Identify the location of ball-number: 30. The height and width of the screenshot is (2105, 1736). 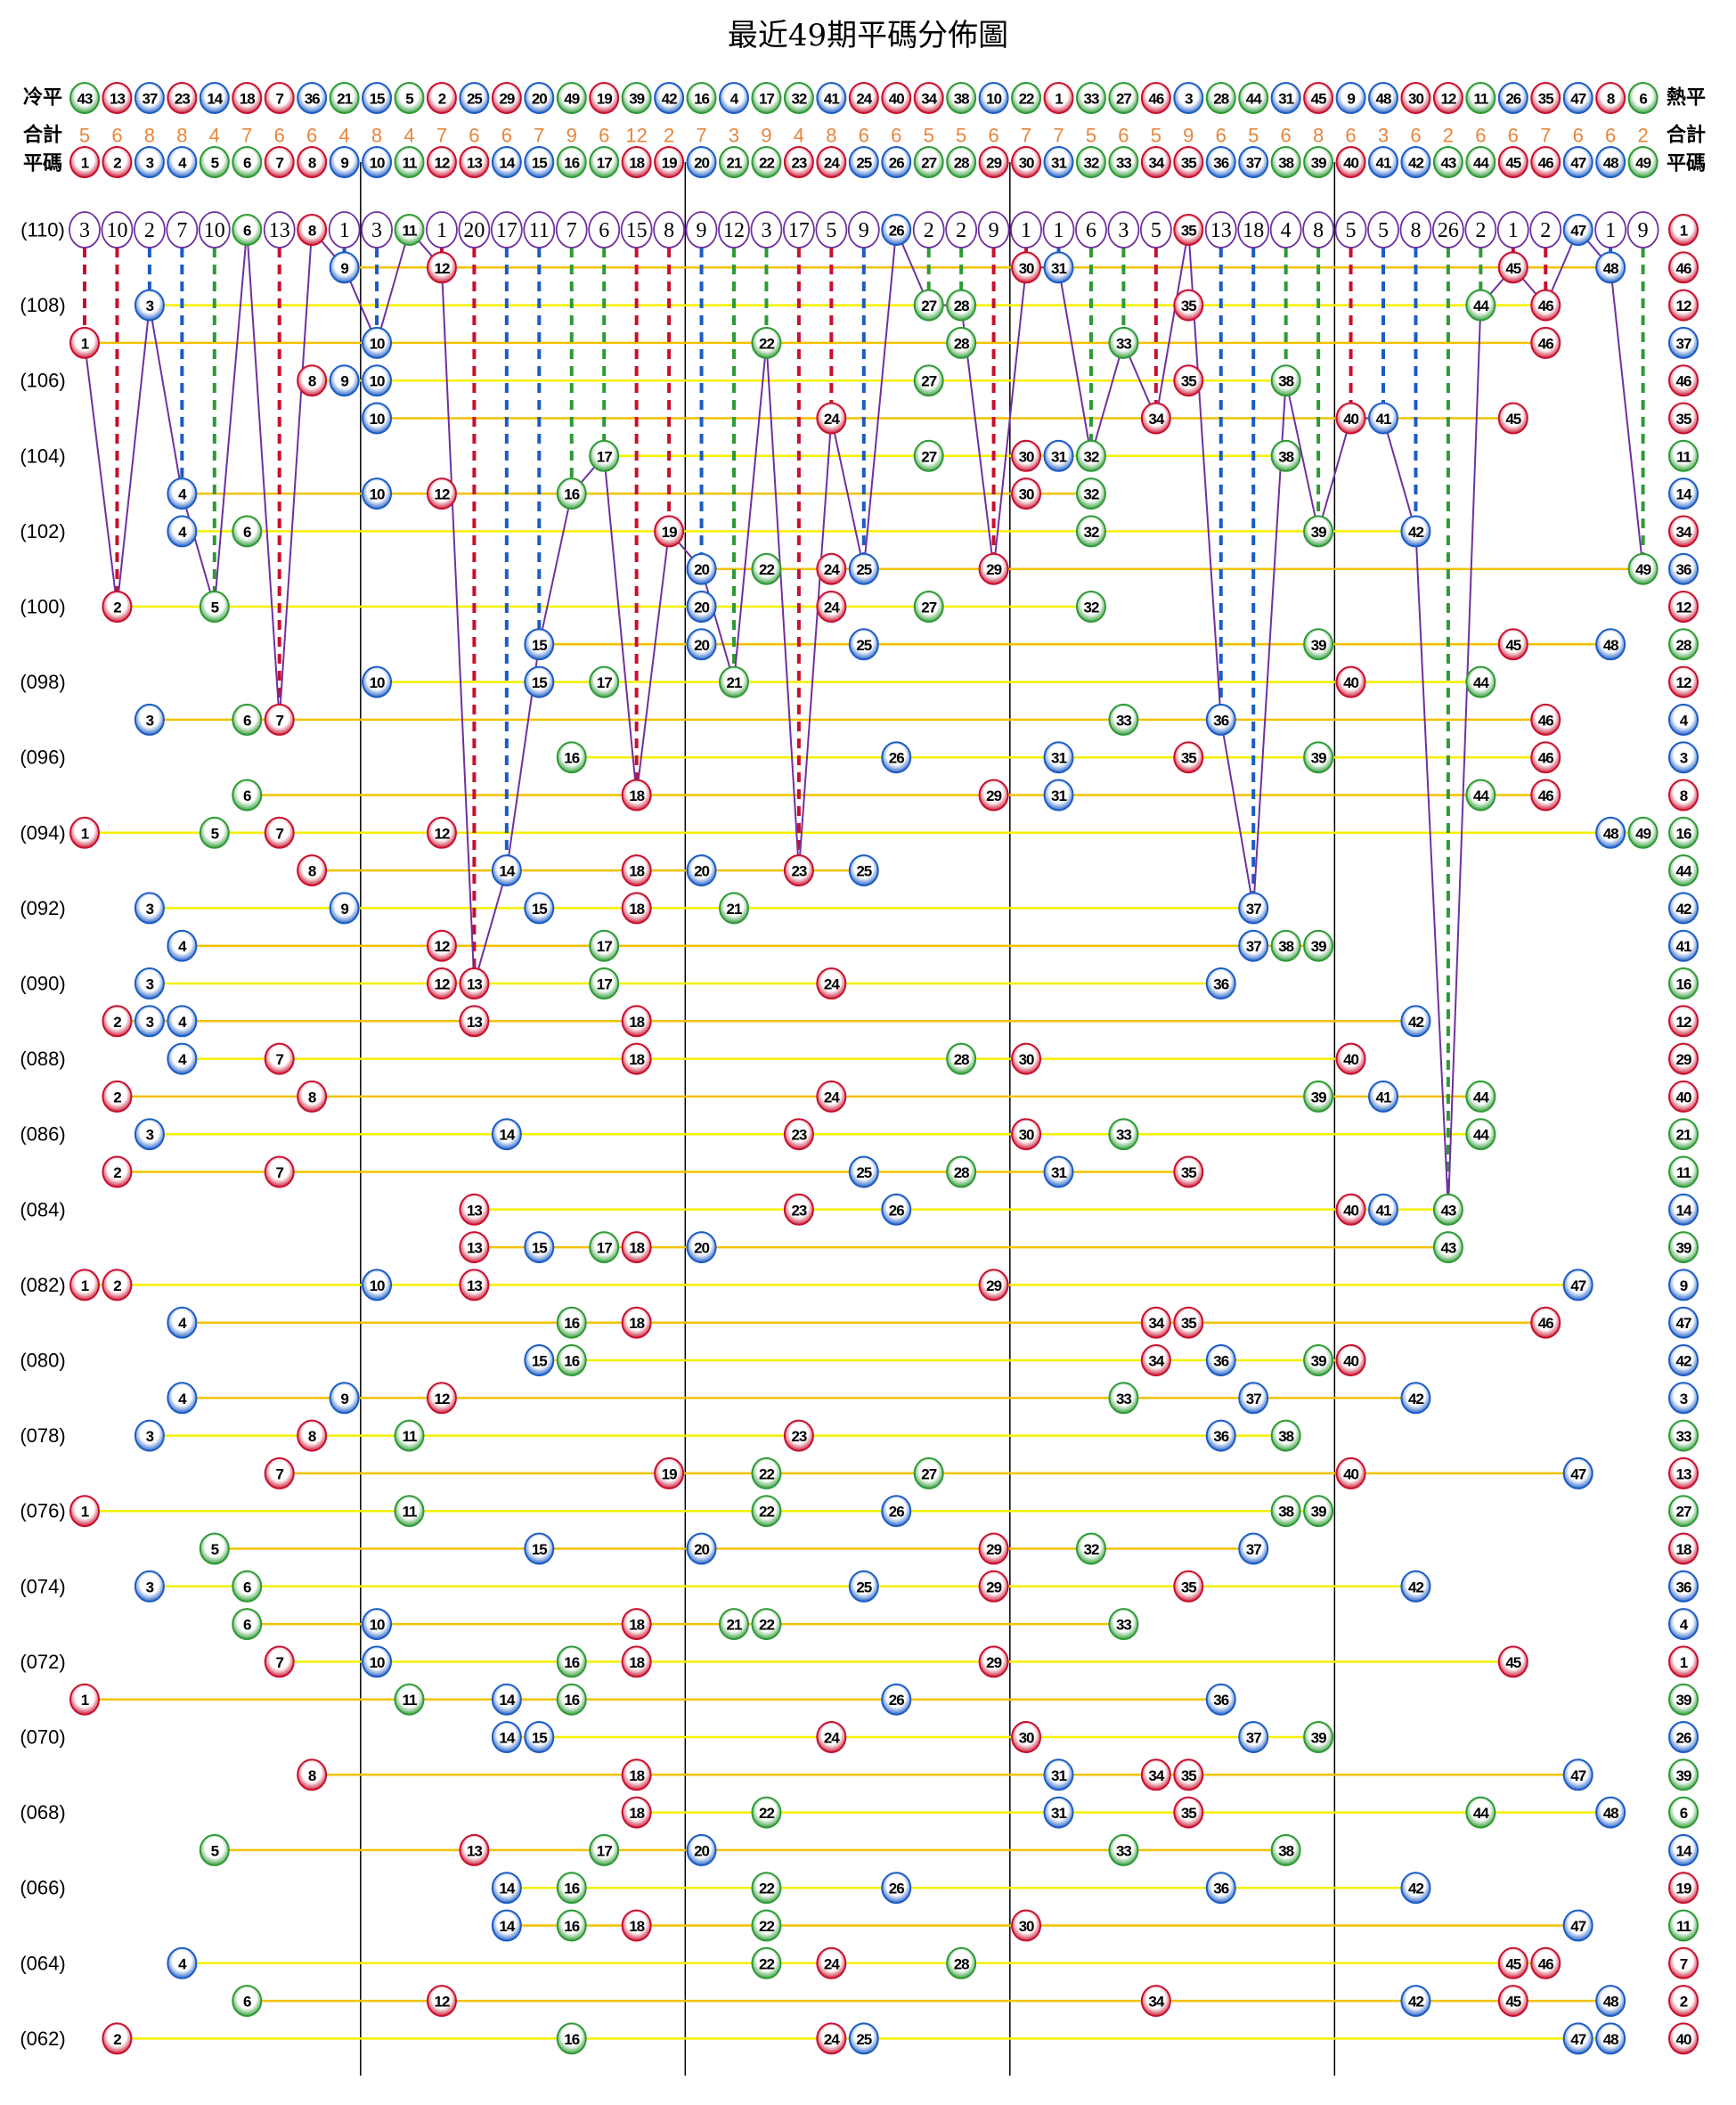
(1026, 268).